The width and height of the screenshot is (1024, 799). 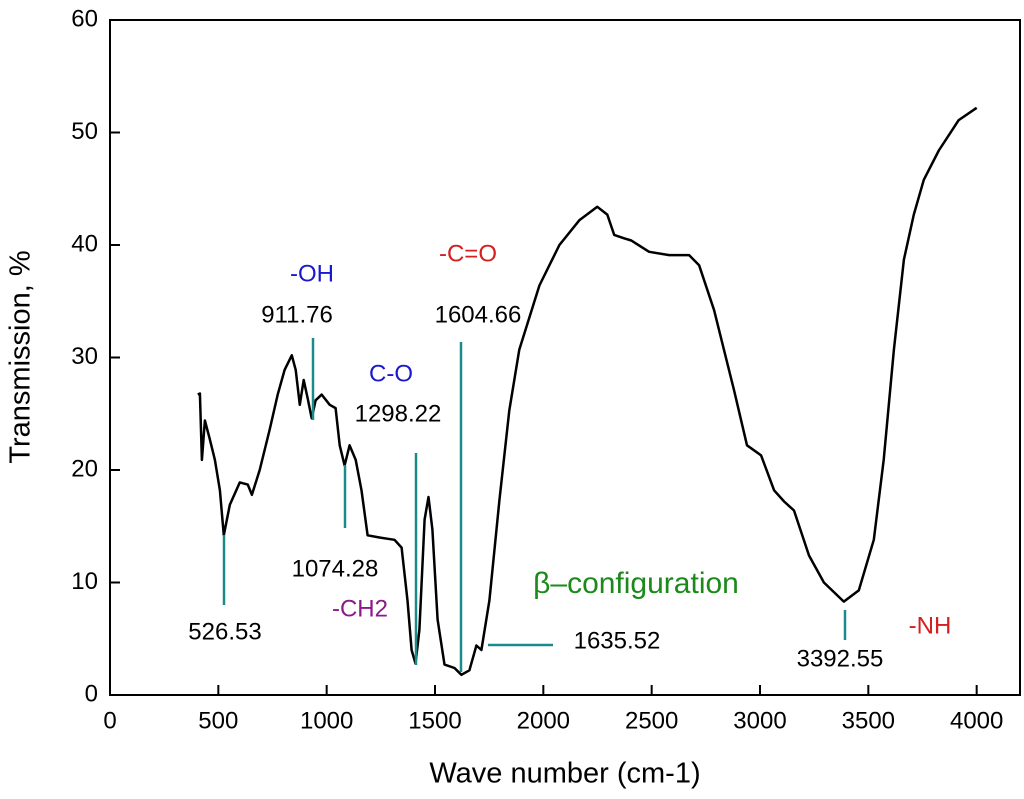 What do you see at coordinates (564, 774) in the screenshot?
I see `x-axis-title: Wave number (cm-1)` at bounding box center [564, 774].